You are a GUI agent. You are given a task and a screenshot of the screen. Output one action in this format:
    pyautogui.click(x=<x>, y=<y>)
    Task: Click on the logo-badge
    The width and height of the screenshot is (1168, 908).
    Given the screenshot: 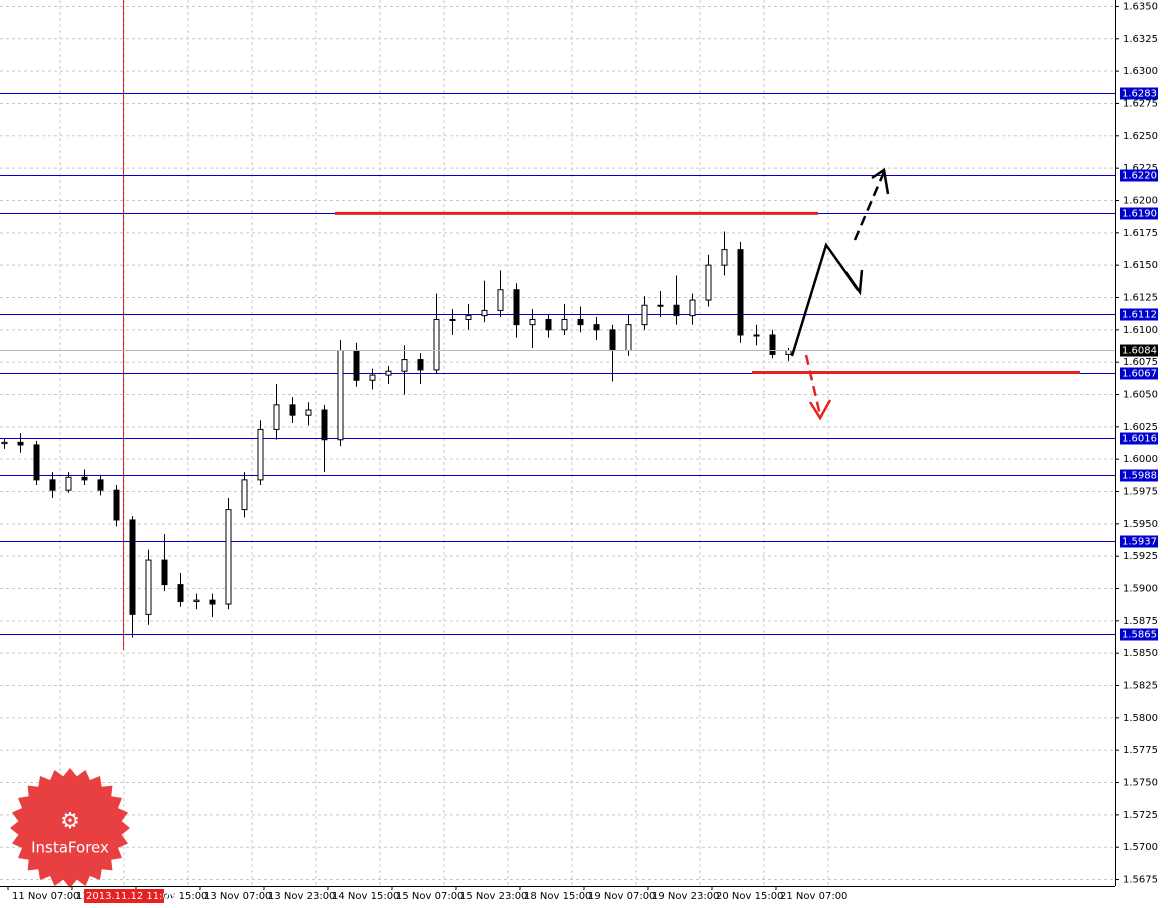 What is the action you would take?
    pyautogui.click(x=70, y=828)
    